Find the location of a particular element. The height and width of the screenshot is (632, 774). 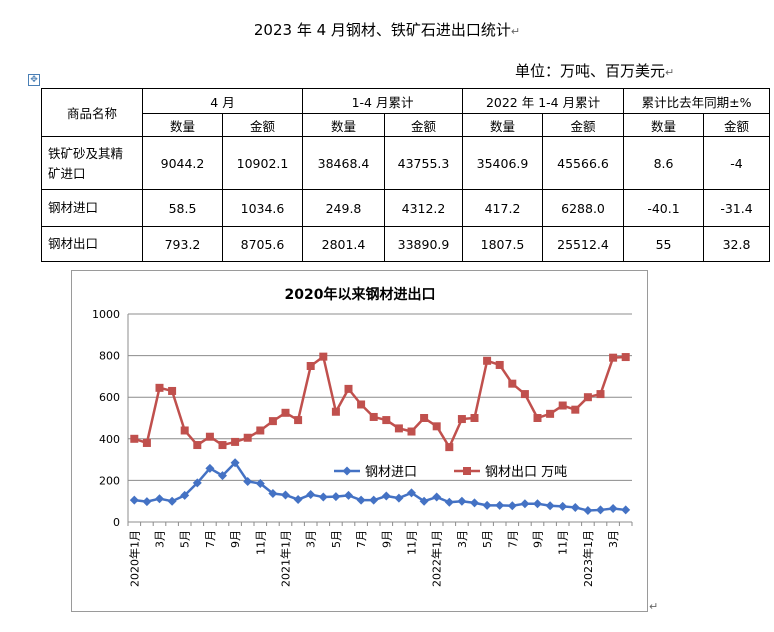

chart-title: 2020年以来钢材进出口 is located at coordinates (360, 294).